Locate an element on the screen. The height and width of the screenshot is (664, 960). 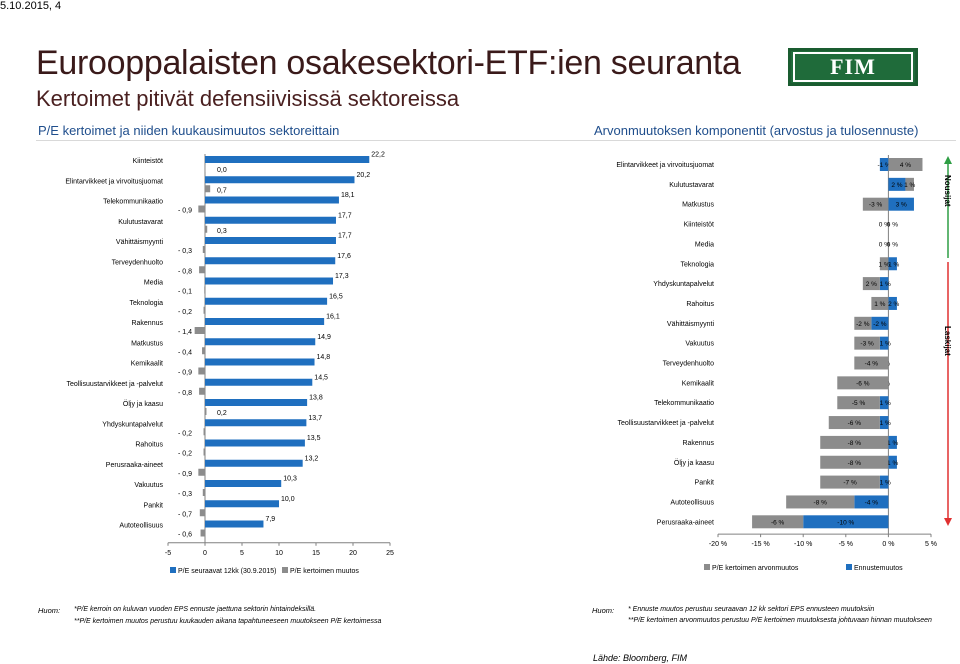
forecast-value-label: 0 % is located at coordinates (884, 244).